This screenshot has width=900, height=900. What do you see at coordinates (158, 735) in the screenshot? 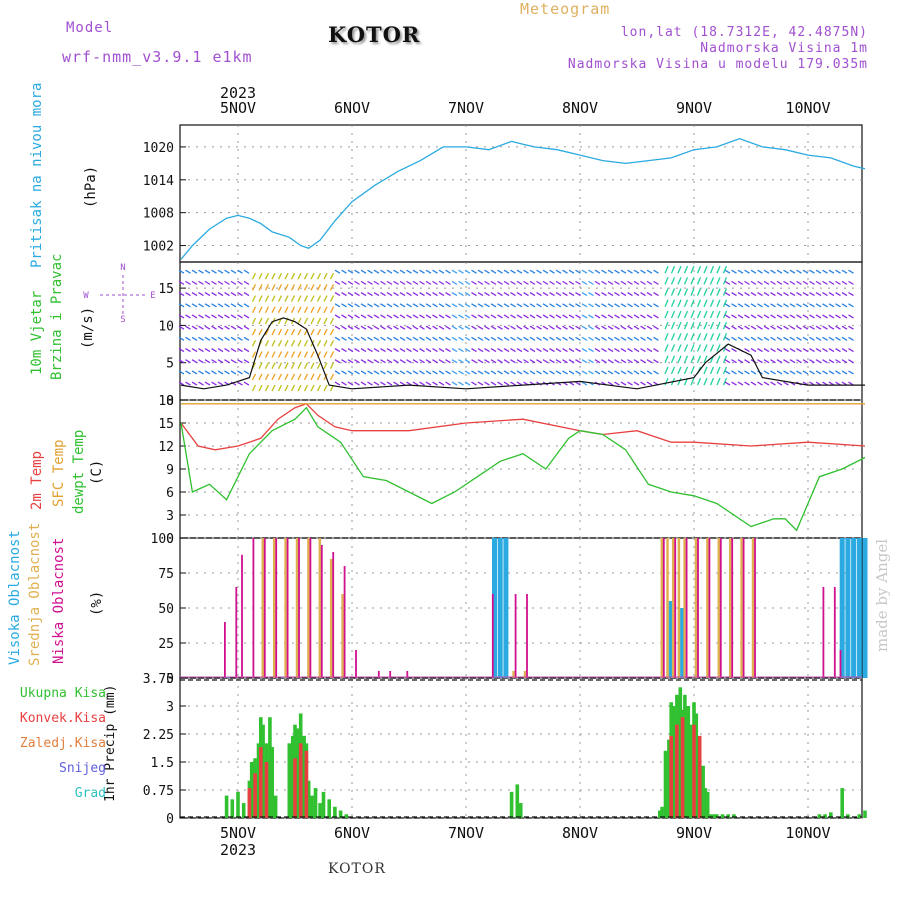
I see `y-tick-label: 2.25` at bounding box center [158, 735].